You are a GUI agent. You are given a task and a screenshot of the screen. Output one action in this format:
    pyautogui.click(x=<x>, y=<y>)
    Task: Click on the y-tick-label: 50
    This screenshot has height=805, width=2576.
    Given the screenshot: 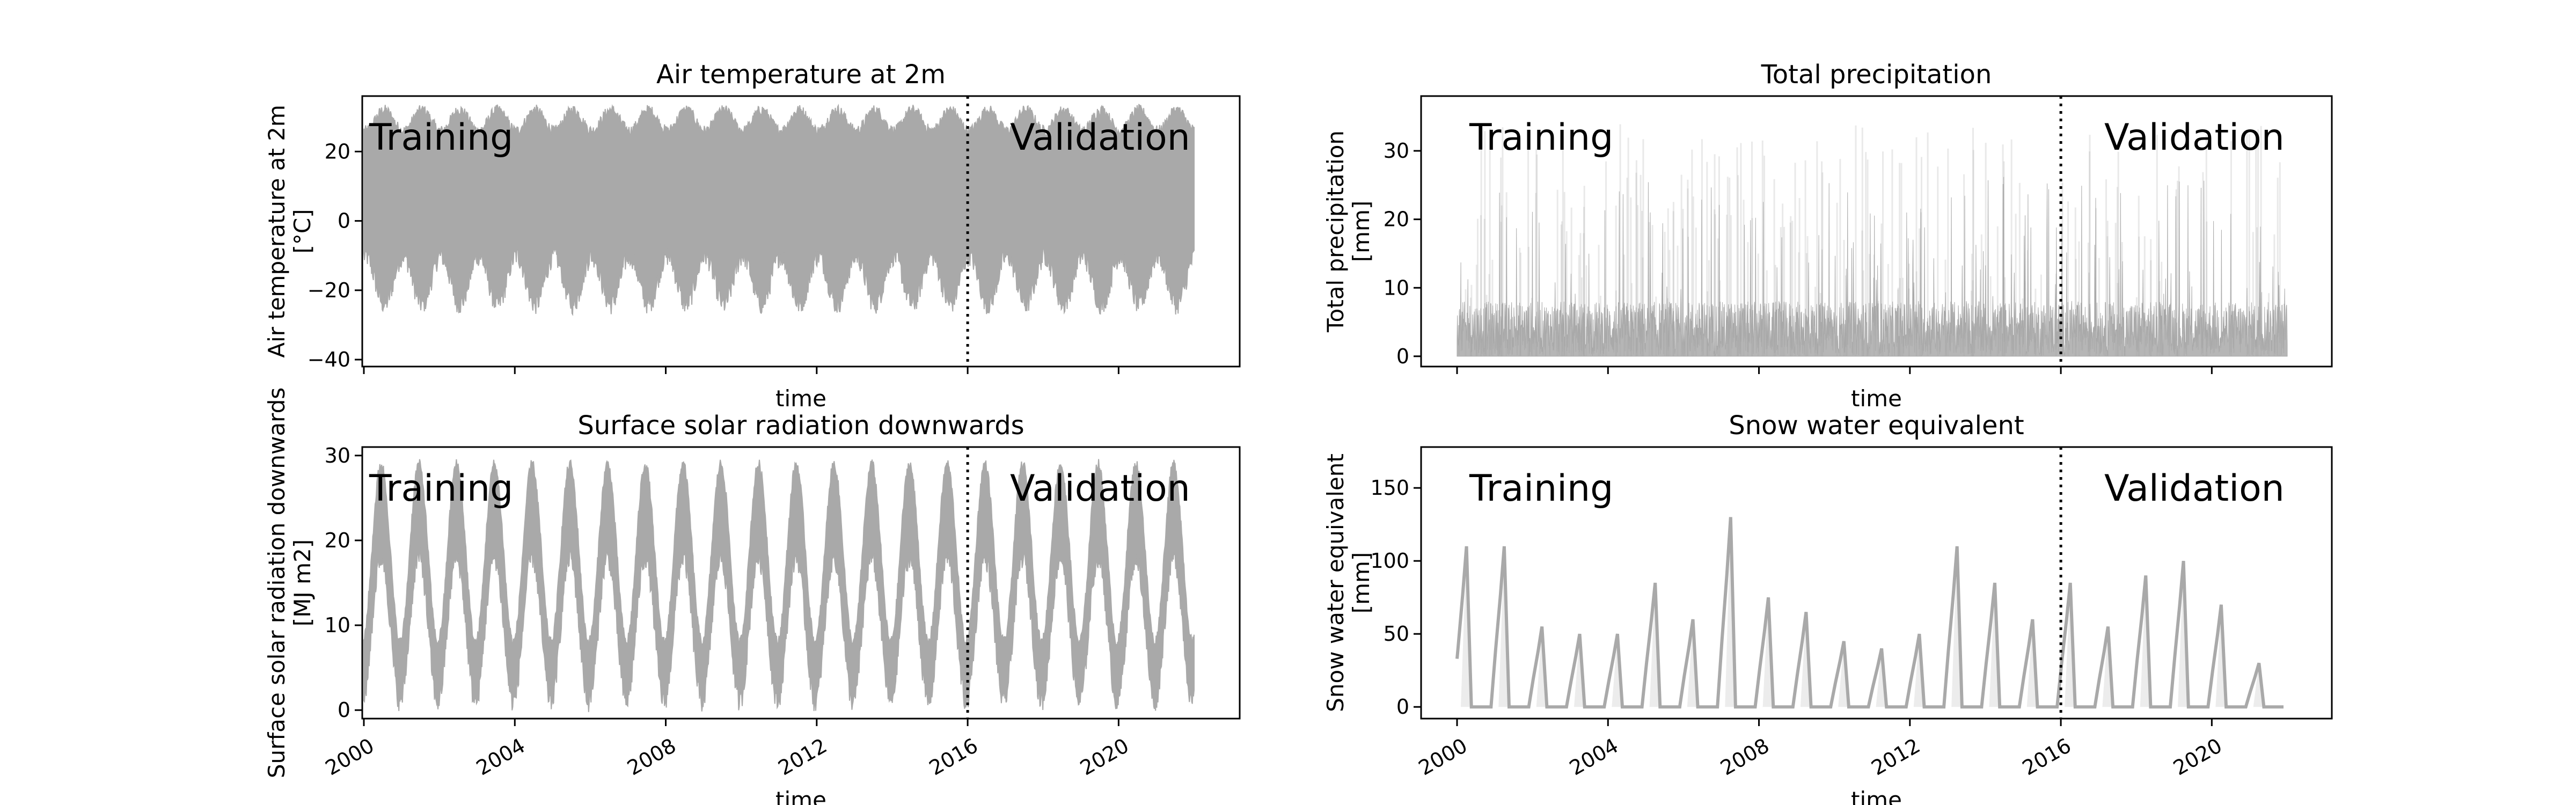 What is the action you would take?
    pyautogui.click(x=1396, y=634)
    